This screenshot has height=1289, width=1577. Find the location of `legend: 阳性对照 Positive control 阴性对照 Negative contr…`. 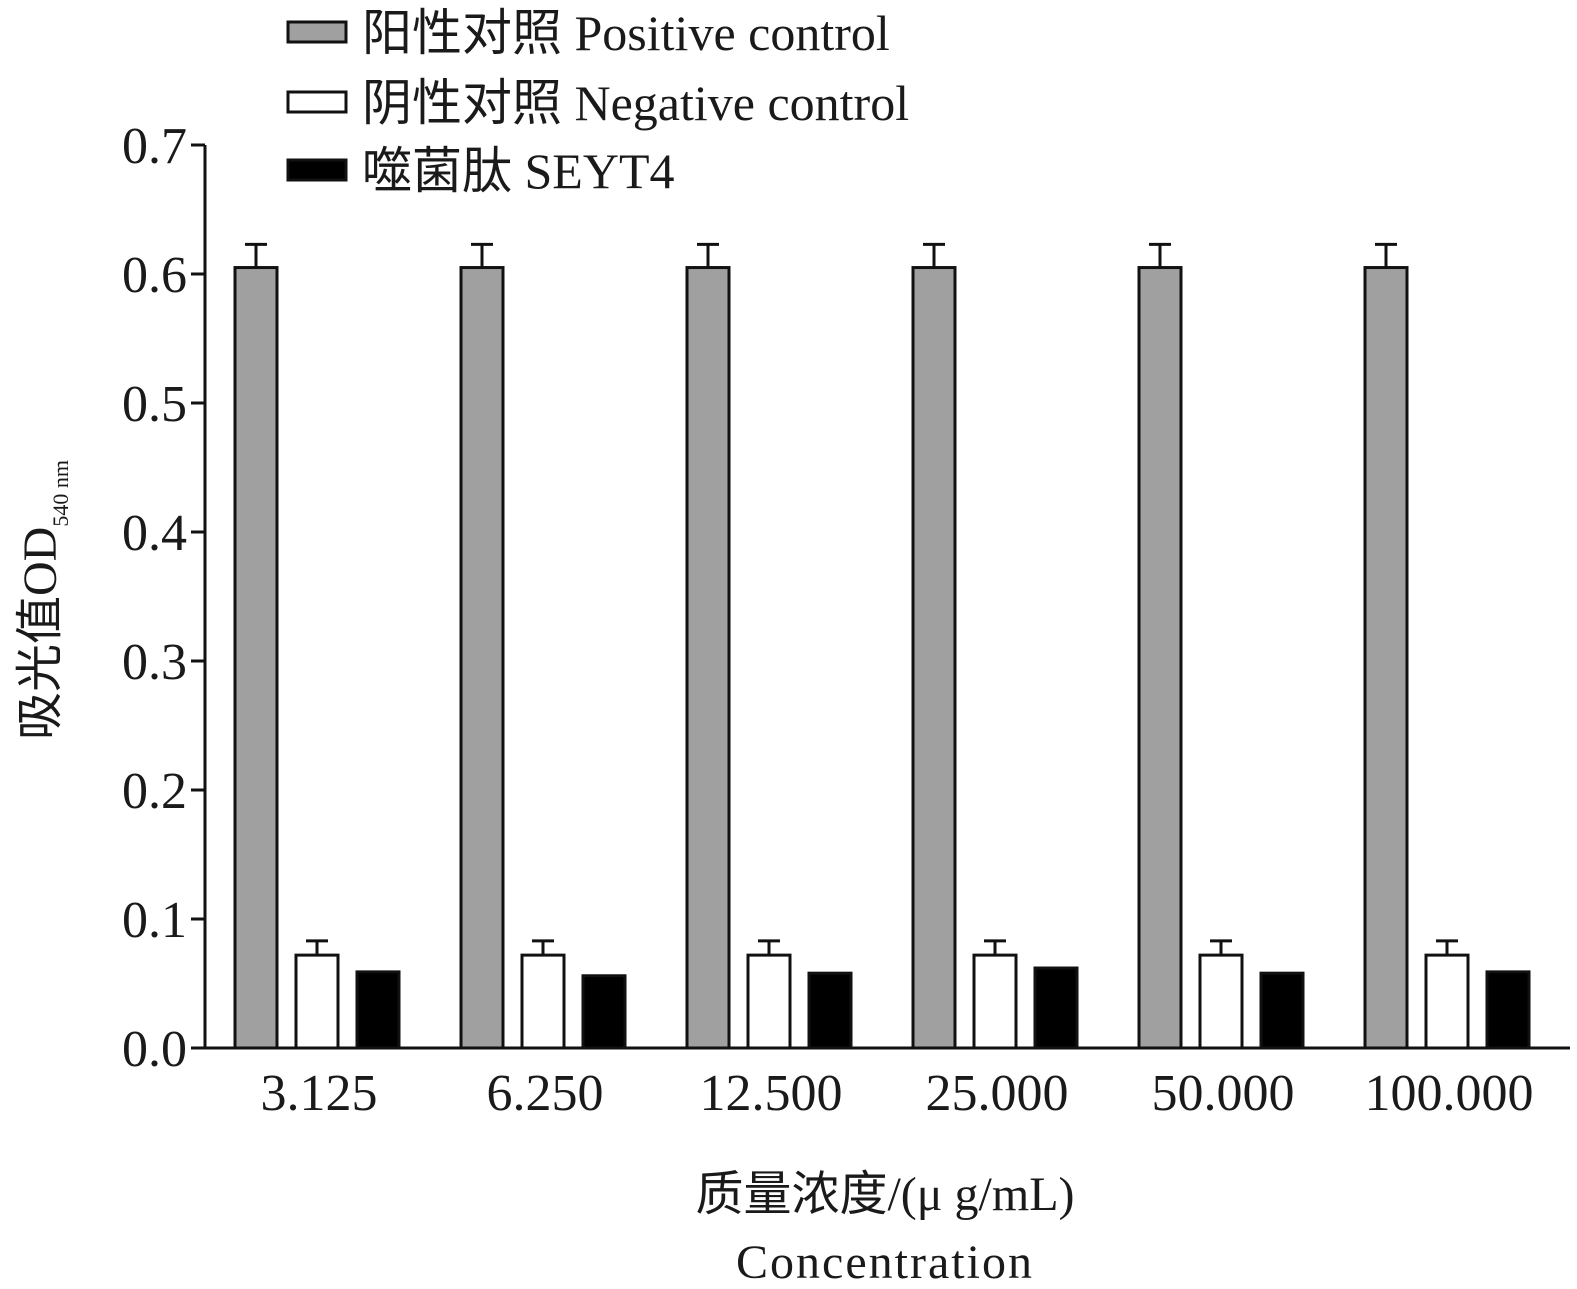

legend: 阳性对照 Positive control 阴性对照 Negative contr… is located at coordinates (597, 102).